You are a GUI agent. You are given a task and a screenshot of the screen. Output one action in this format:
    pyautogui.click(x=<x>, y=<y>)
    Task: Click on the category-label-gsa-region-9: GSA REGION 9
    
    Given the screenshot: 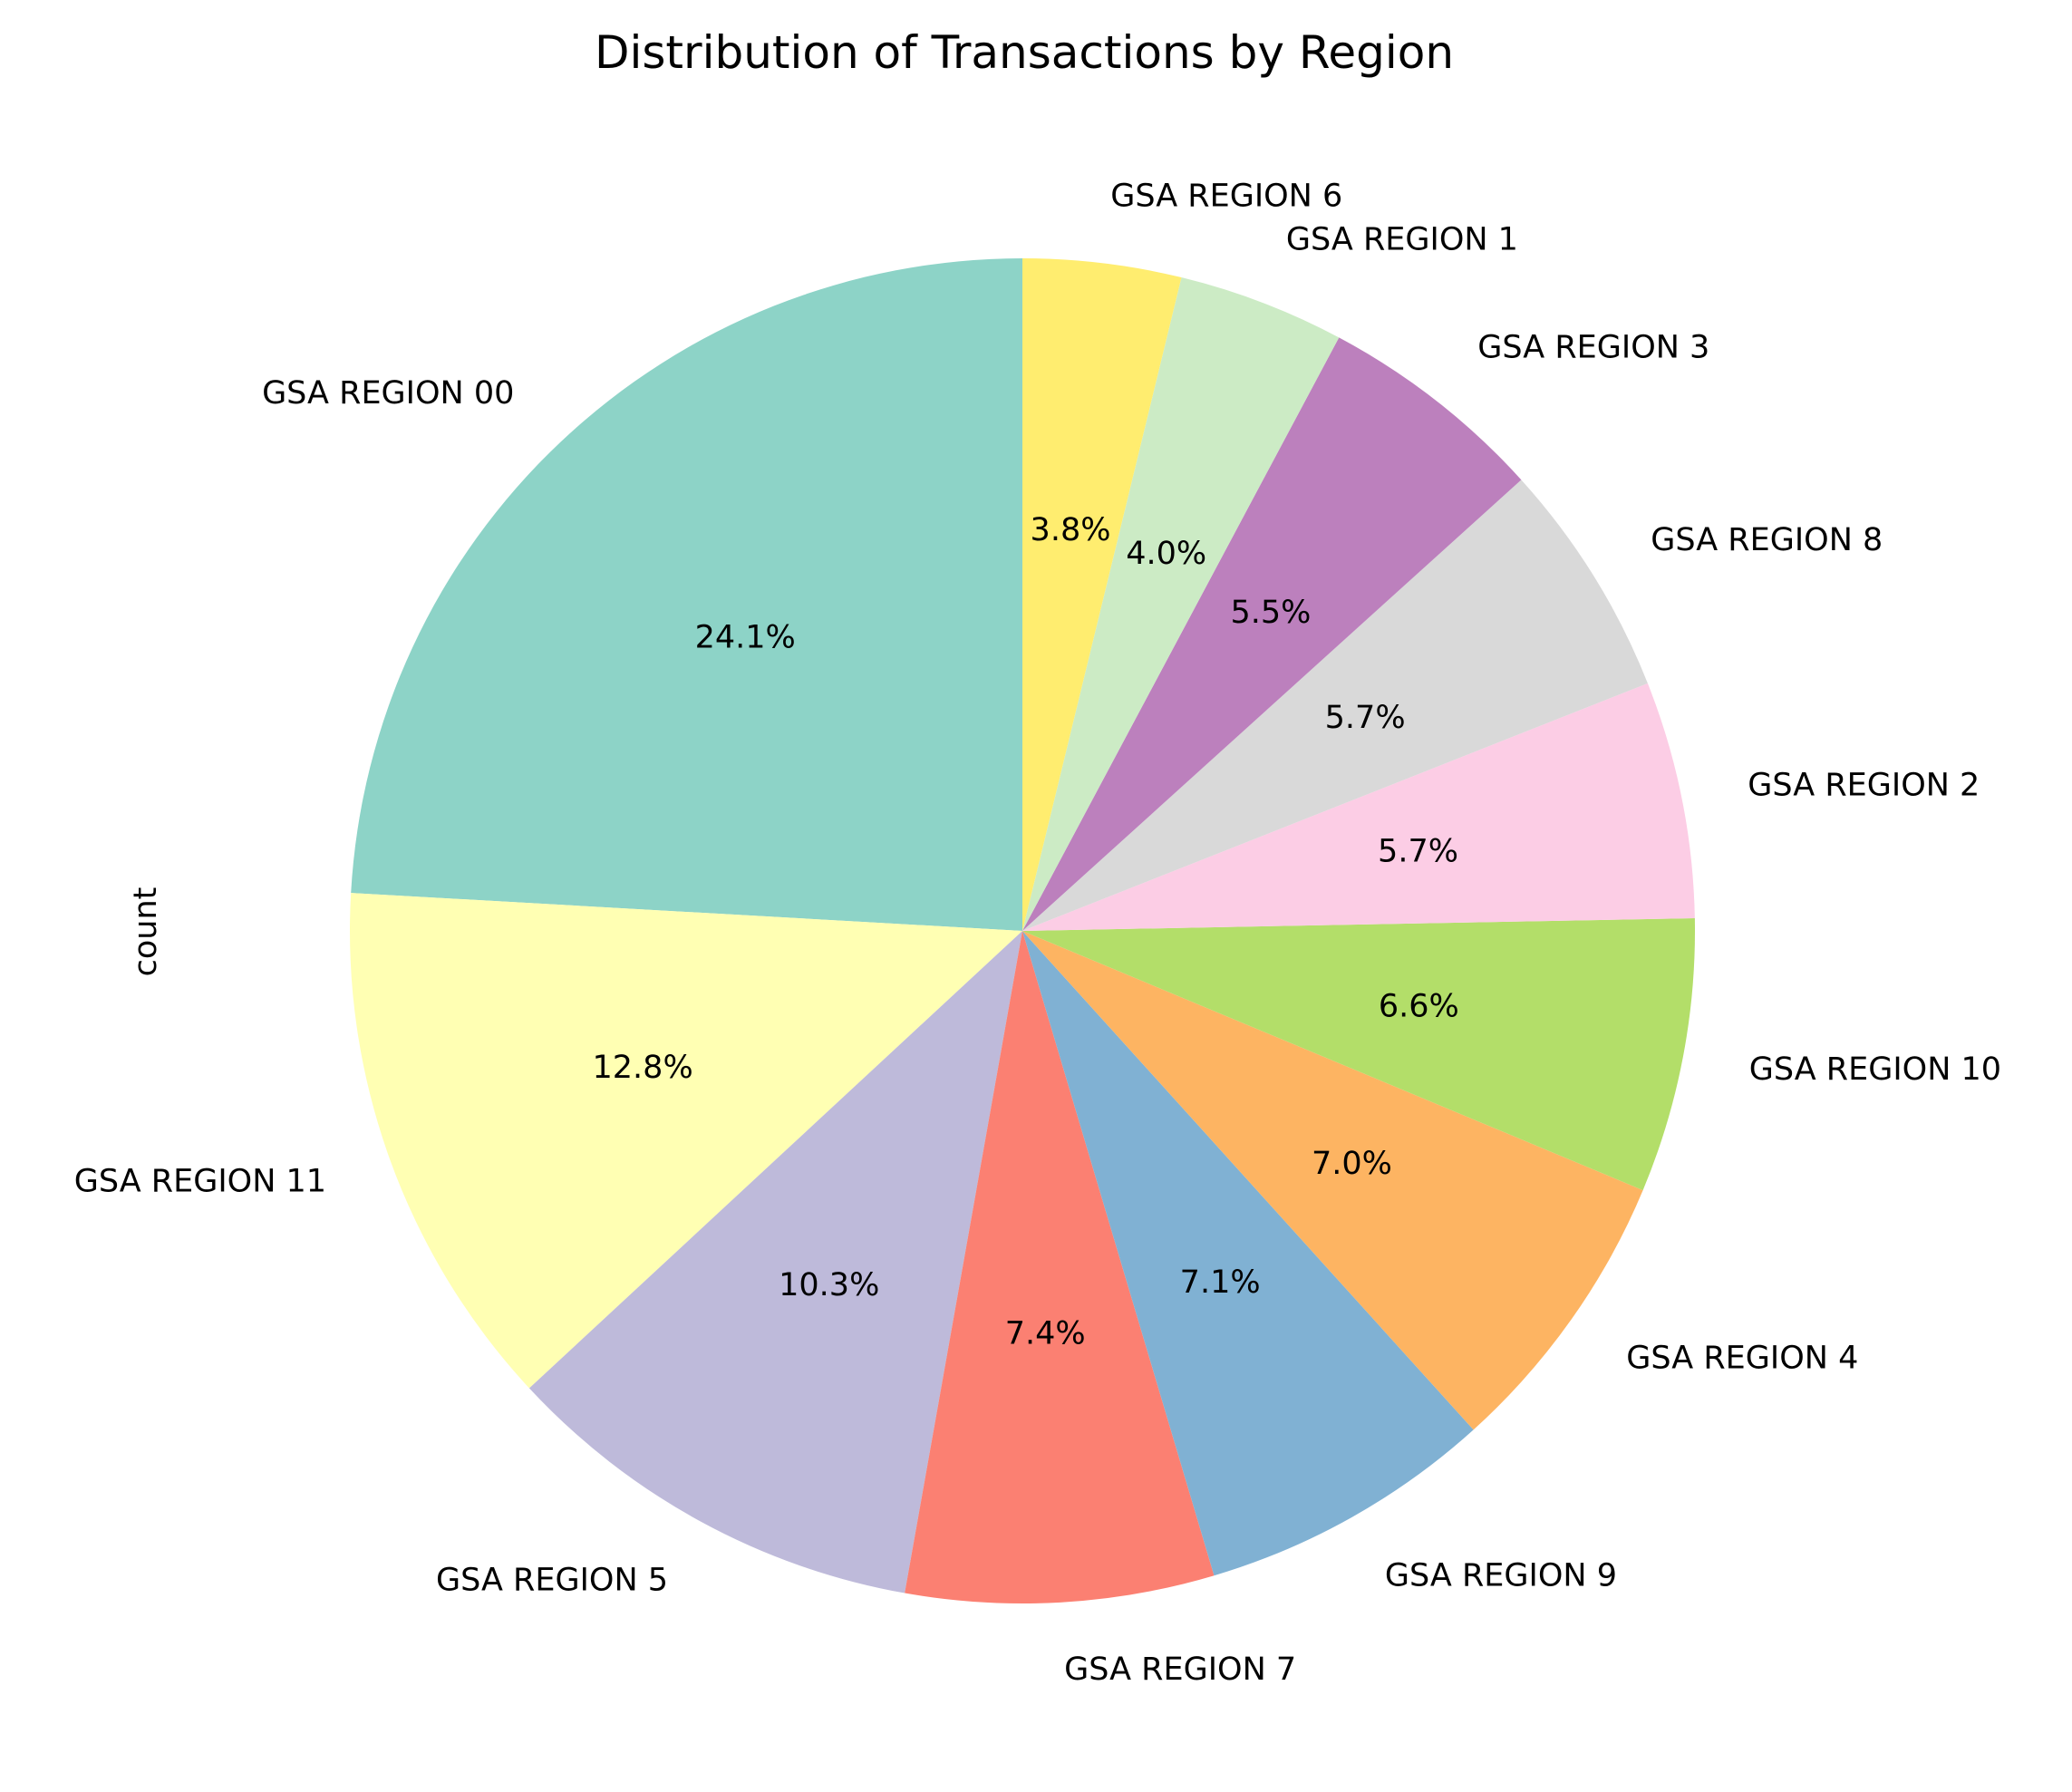 What is the action you would take?
    pyautogui.click(x=1501, y=1576)
    